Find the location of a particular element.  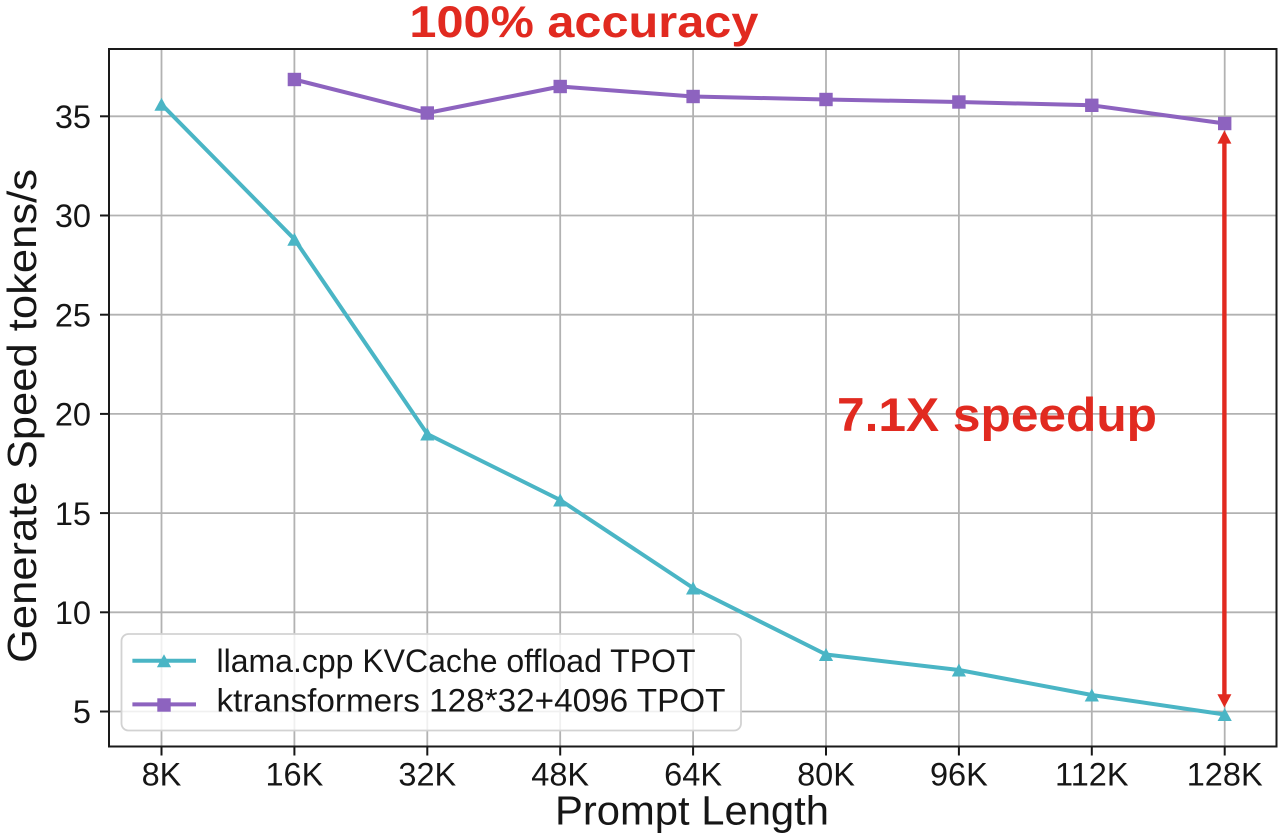

svg-text: 7.1X speedup is located at coordinates (997, 414).